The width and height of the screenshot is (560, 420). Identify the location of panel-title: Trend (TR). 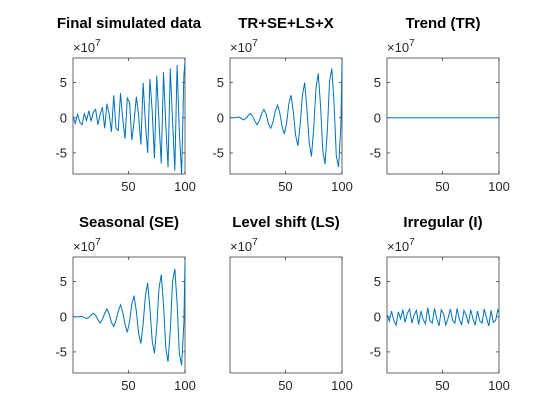
(443, 23).